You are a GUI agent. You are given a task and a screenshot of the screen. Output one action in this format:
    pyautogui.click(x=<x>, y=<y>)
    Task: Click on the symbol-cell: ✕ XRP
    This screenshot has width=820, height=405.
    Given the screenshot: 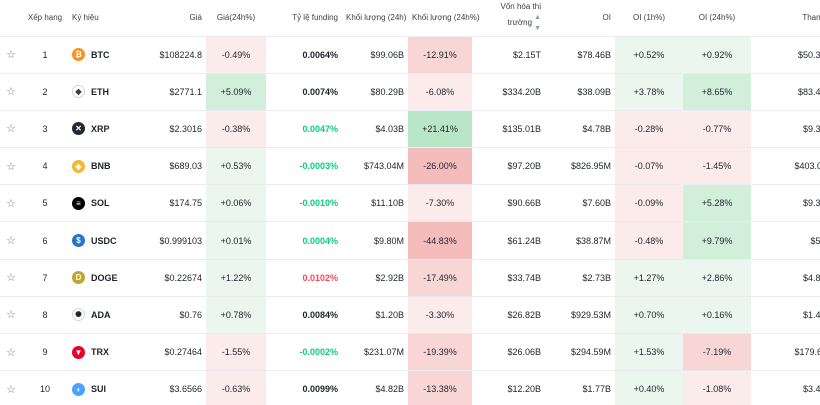 What is the action you would take?
    pyautogui.click(x=108, y=129)
    